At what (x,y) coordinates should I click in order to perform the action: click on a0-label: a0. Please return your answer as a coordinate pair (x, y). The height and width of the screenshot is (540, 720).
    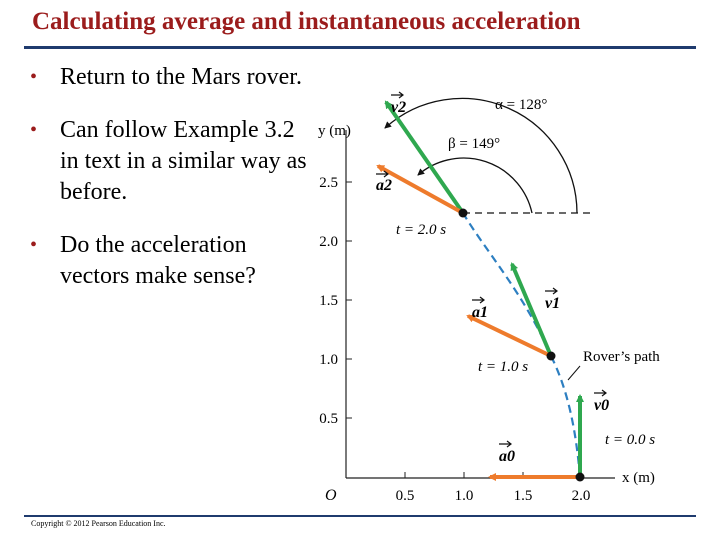
    Looking at the image, I should click on (507, 456).